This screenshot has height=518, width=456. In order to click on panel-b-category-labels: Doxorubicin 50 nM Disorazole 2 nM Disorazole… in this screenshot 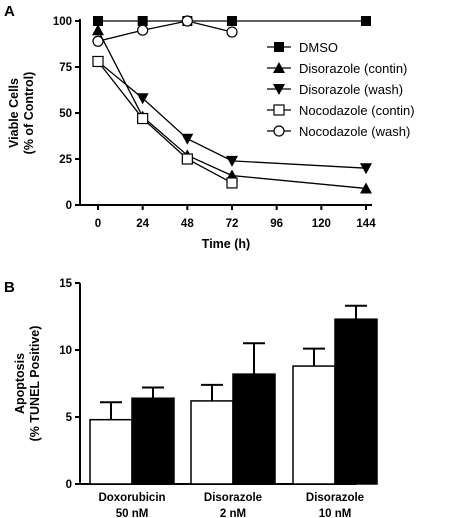, I will do `click(231, 505)`.